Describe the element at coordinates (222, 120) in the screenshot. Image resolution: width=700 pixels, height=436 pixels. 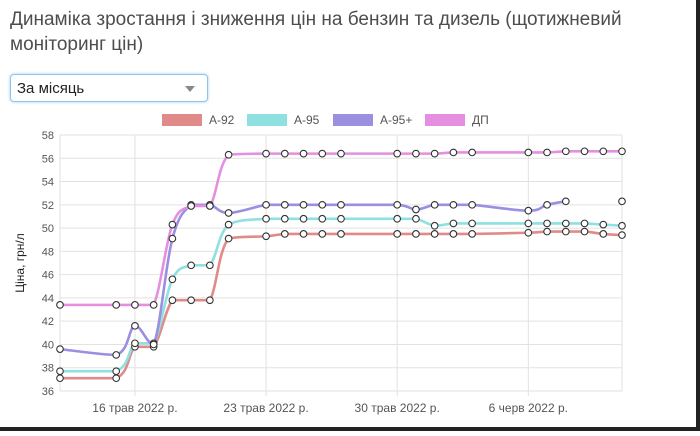
I see `legend-label: A-92` at that location.